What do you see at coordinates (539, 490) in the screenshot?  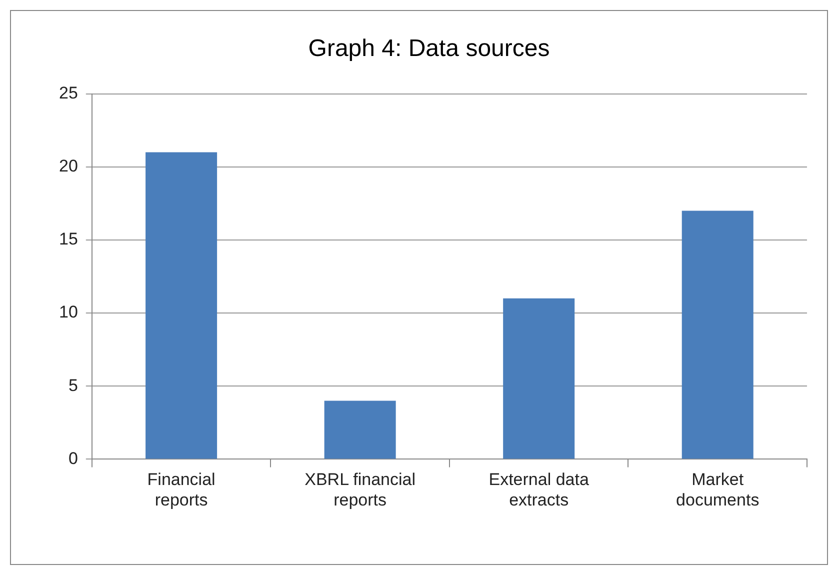 I see `x-tick-label: External data extracts` at bounding box center [539, 490].